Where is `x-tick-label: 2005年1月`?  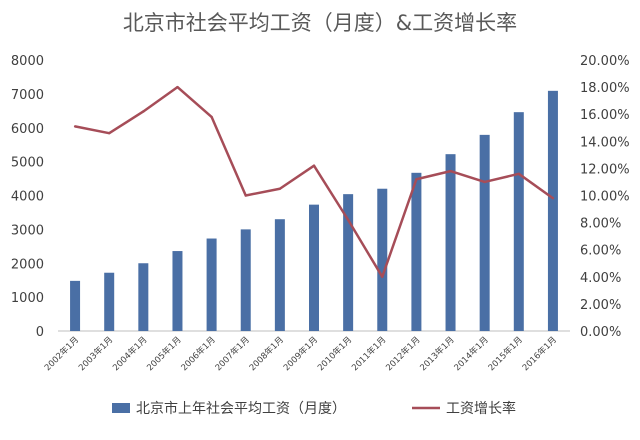
x-tick-label: 2005年1月 is located at coordinates (164, 353).